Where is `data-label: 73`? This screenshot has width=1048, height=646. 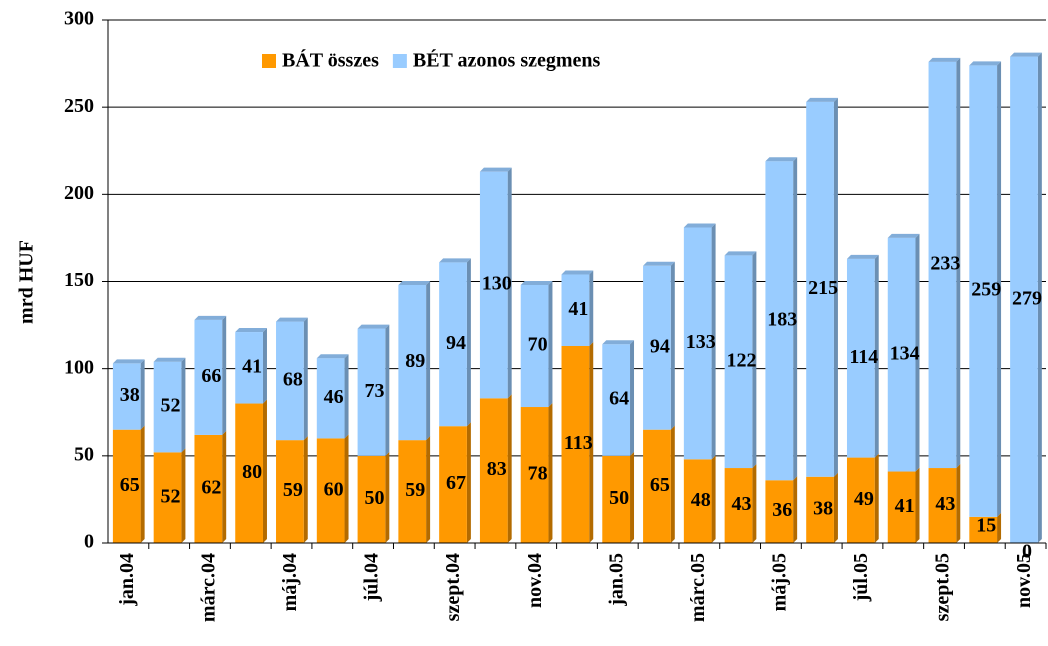
data-label: 73 is located at coordinates (374, 391).